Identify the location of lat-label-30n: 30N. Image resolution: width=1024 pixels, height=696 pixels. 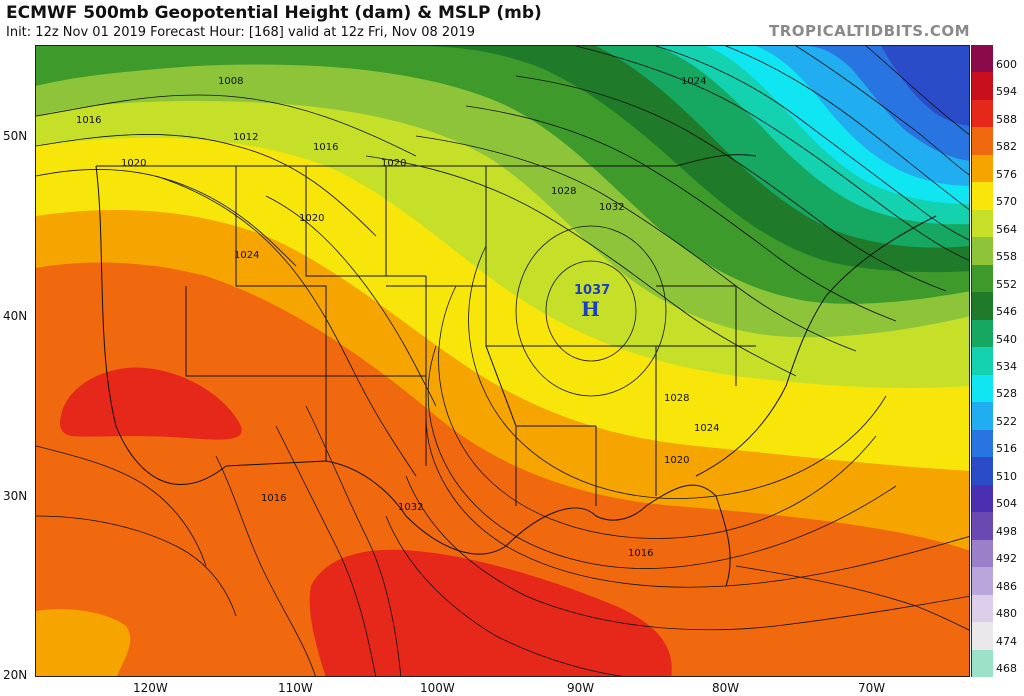
(15, 496).